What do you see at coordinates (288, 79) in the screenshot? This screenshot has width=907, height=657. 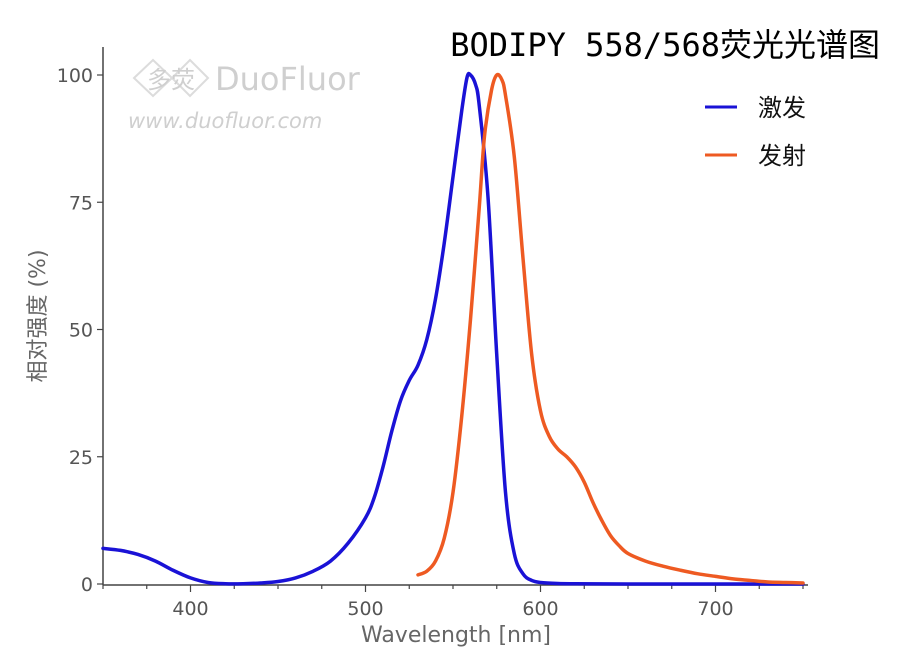 I see `watermark-brand: DuoFluor` at bounding box center [288, 79].